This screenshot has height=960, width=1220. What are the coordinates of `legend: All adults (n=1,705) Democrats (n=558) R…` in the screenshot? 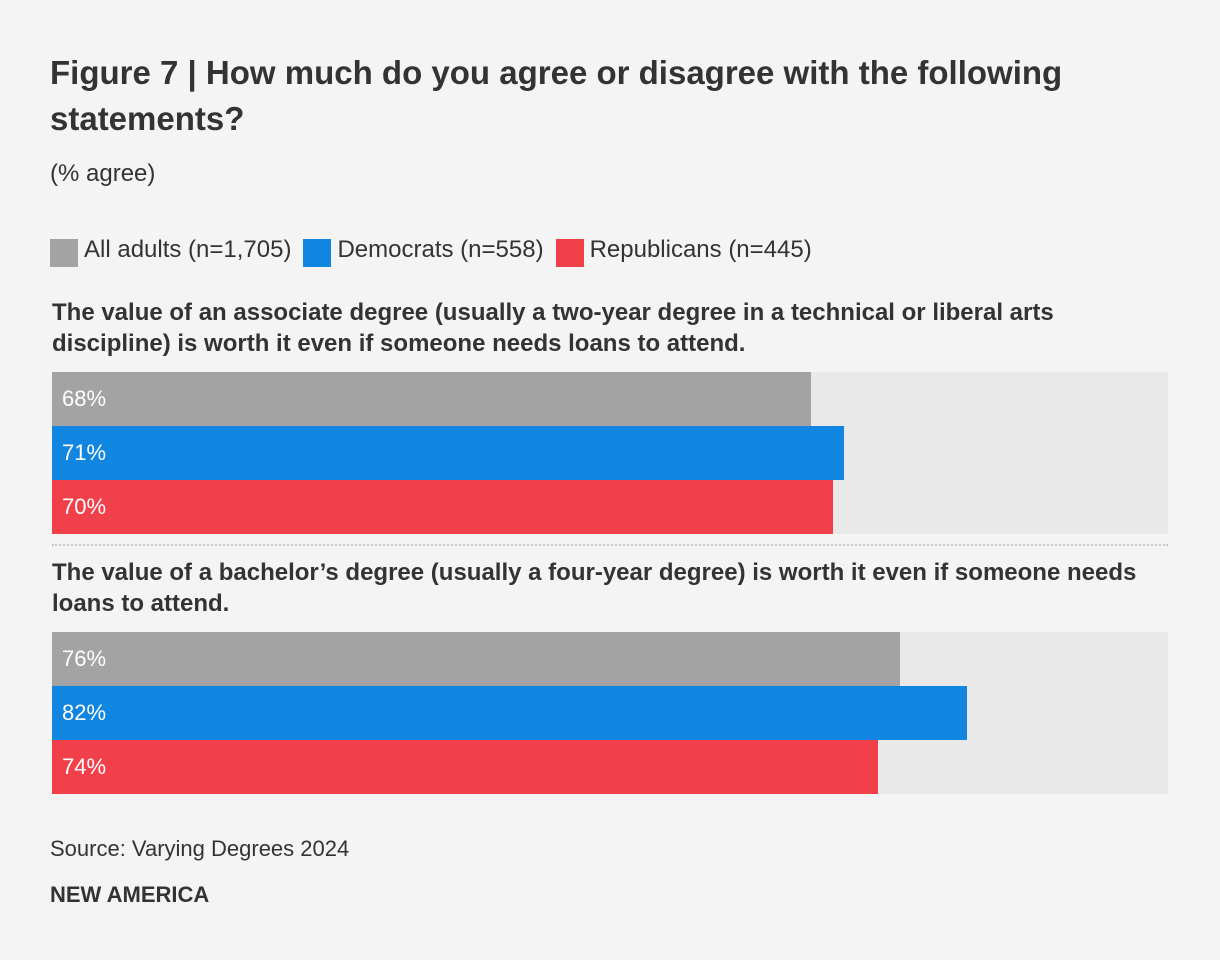 It's located at (437, 251).